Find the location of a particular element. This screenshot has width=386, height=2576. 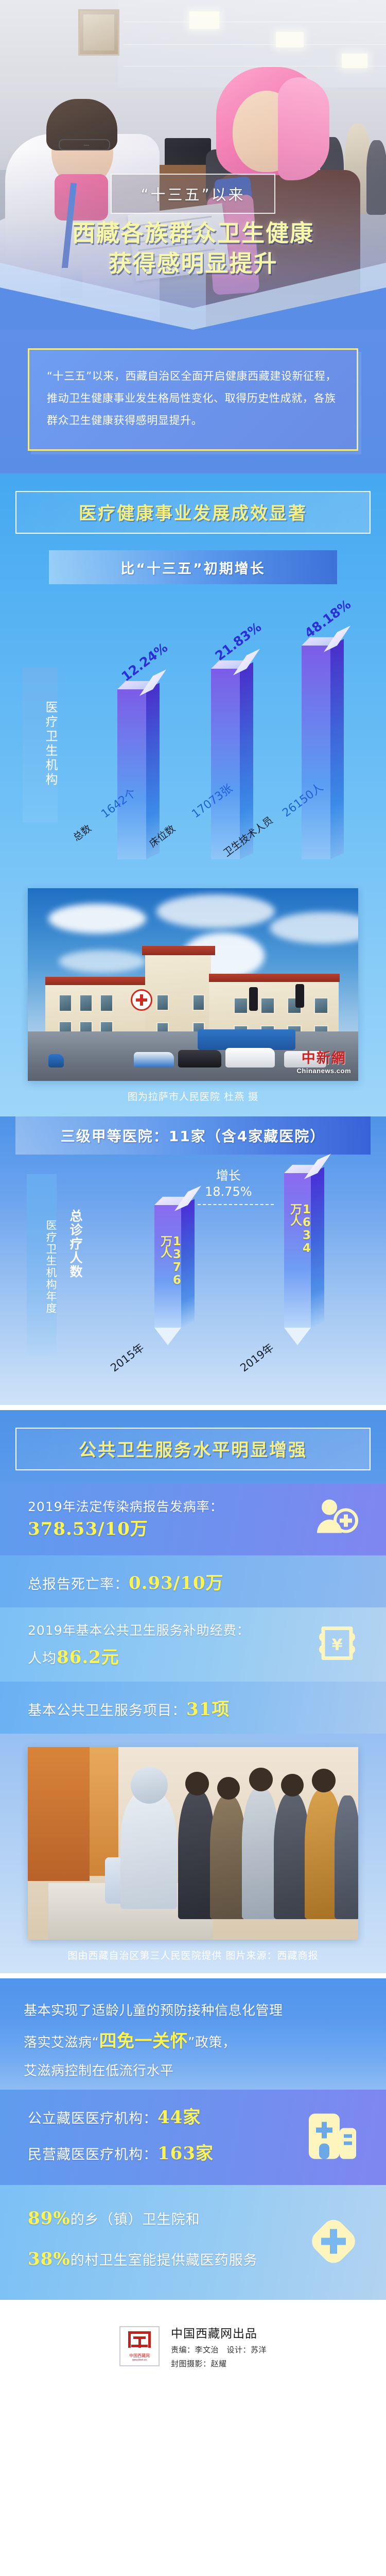

photo-block-hospital: 中新網 Chinanews.com 图为拉萨市人民医院 杜燕 摄 is located at coordinates (193, 994).